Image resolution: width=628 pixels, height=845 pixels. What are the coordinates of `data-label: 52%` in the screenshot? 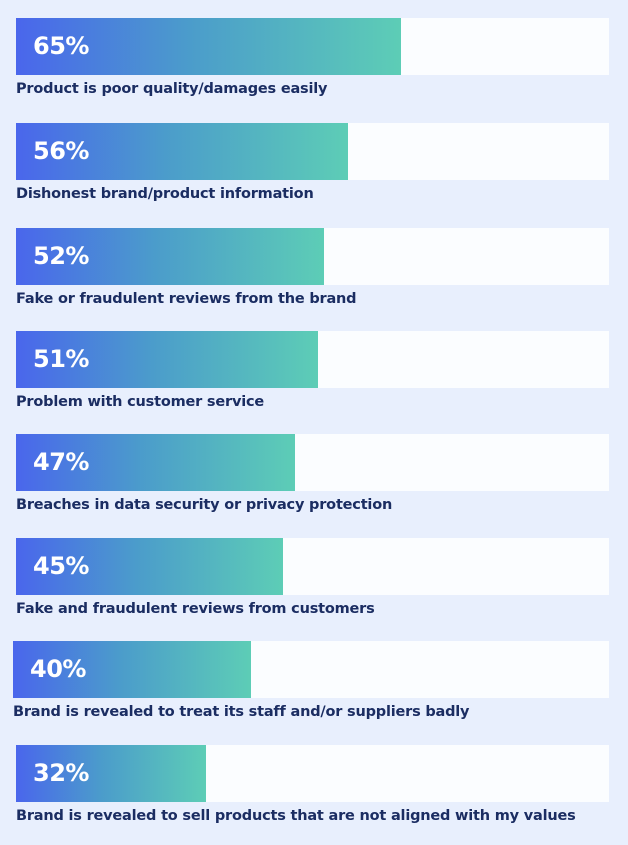 It's located at (61, 256).